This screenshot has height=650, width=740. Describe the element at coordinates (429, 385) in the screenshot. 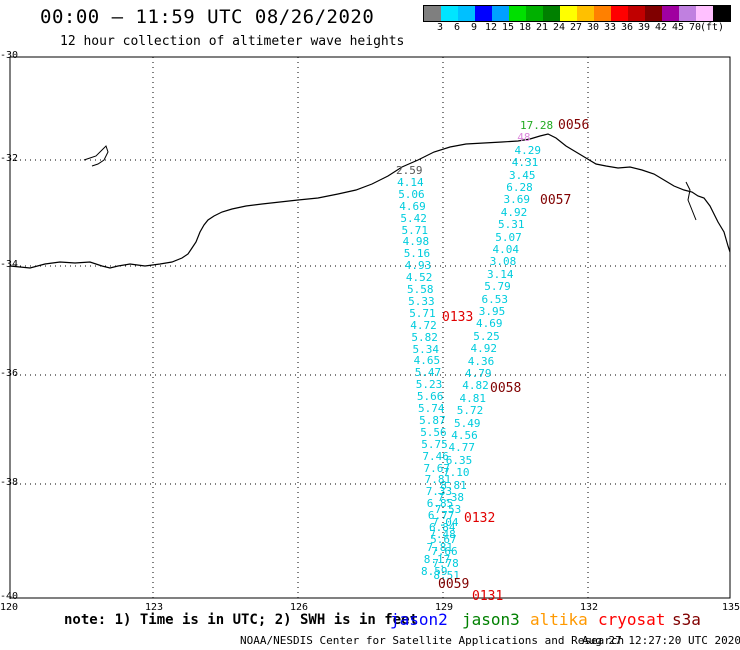

I see `wave-height-value: 5.23` at that location.